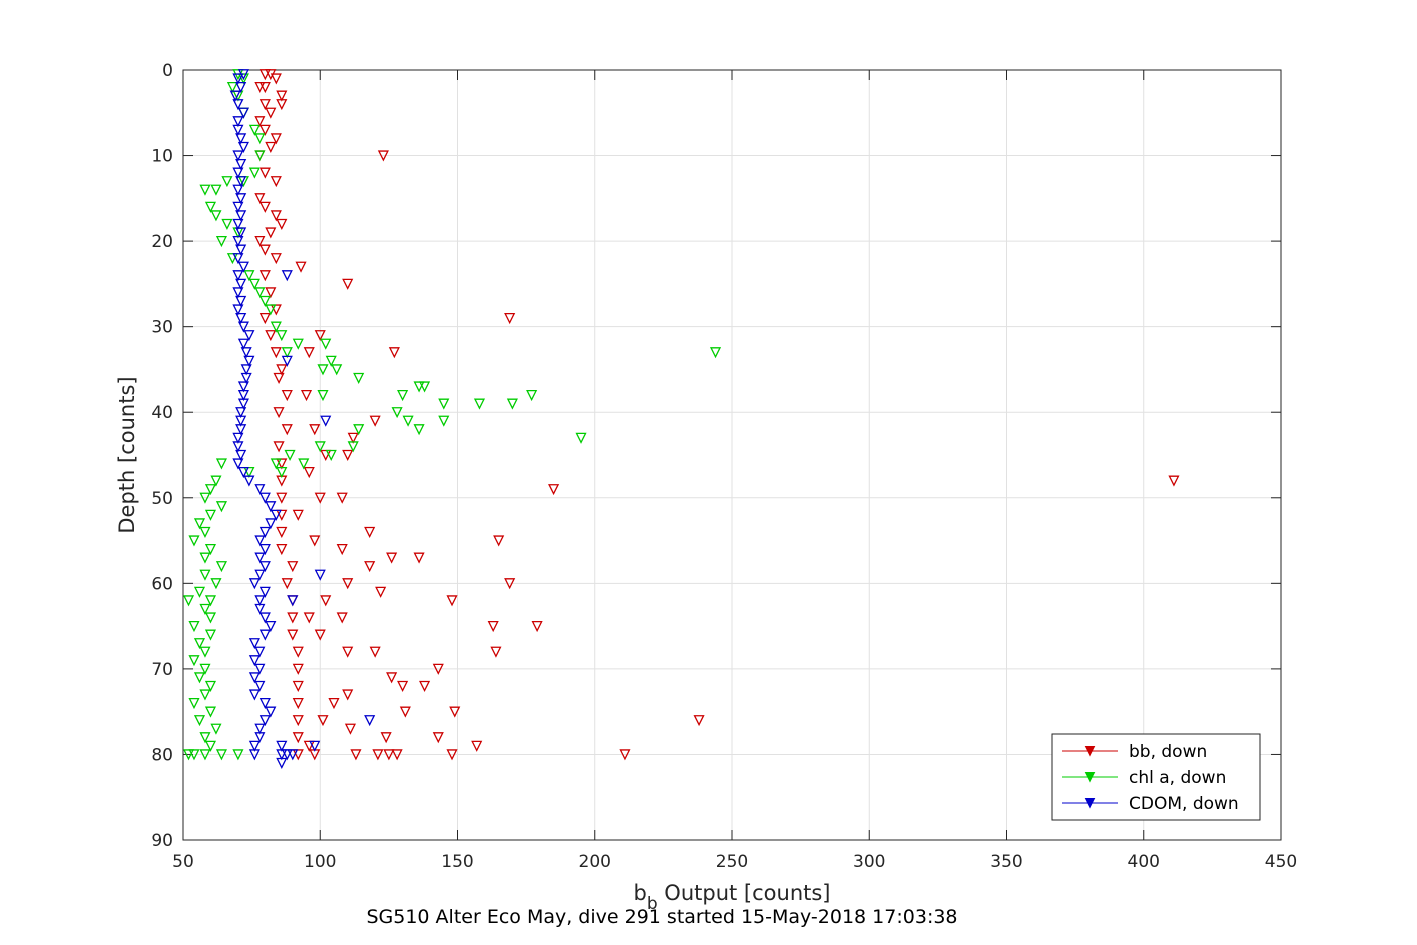 The image size is (1417, 945). I want to click on x-tick-label: 250, so click(732, 862).